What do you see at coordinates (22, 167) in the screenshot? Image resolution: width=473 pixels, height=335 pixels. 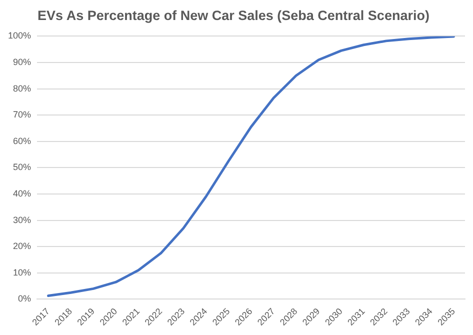 I see `y-tick-label: 50%` at bounding box center [22, 167].